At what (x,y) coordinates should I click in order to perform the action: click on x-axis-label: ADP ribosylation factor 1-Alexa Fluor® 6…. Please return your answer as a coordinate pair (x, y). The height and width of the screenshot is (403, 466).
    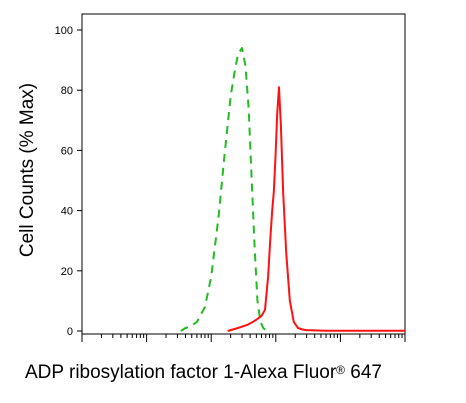
    Looking at the image, I should click on (203, 373).